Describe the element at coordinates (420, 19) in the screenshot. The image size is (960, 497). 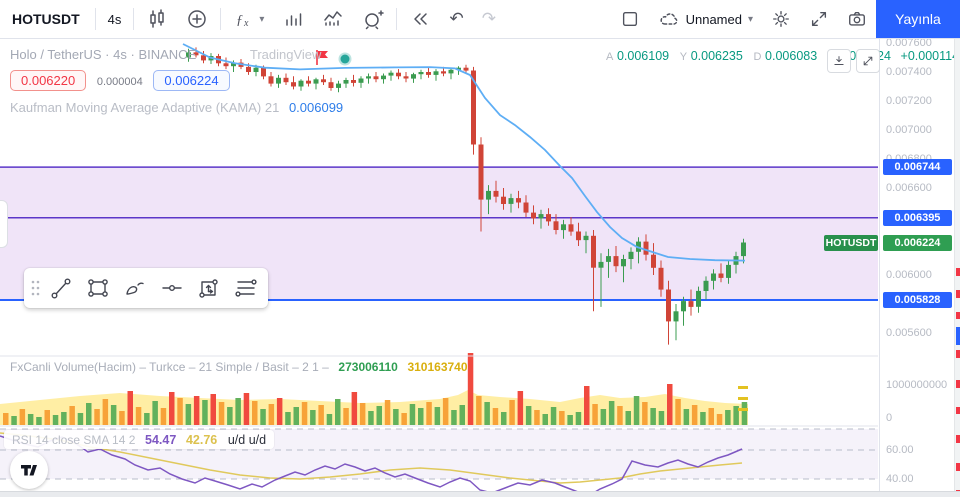
I see `bar-replay-button` at that location.